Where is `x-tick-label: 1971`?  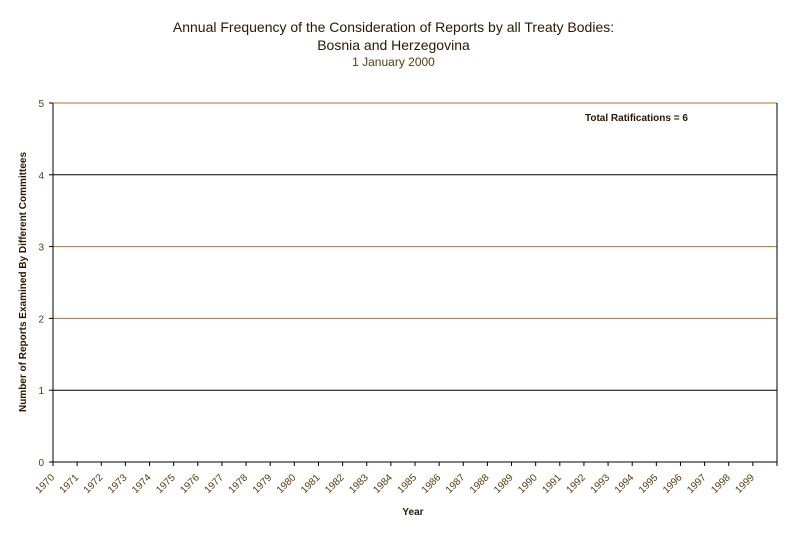 x-tick-label: 1971 is located at coordinates (70, 484).